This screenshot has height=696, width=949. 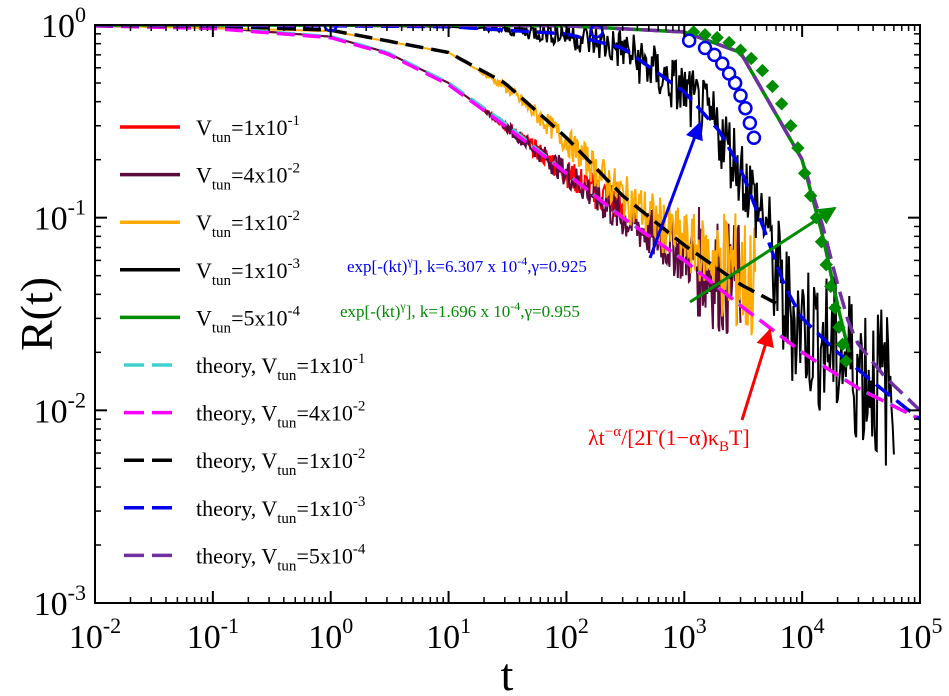 I want to click on annotation-fit-blue: exp[-(kt)γ], k=6.307 x 10-4,γ=0.925, so click(x=467, y=265).